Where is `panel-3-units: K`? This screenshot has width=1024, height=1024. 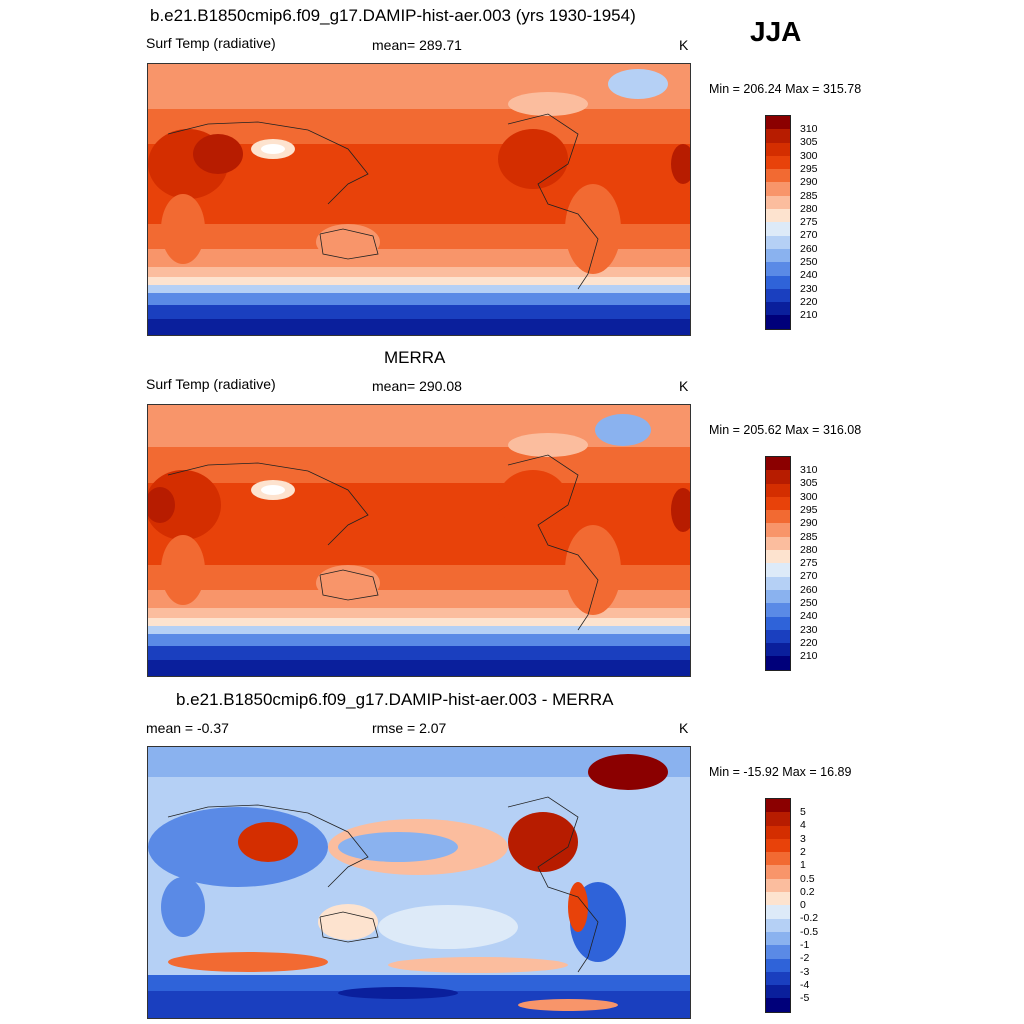 panel-3-units: K is located at coordinates (684, 728).